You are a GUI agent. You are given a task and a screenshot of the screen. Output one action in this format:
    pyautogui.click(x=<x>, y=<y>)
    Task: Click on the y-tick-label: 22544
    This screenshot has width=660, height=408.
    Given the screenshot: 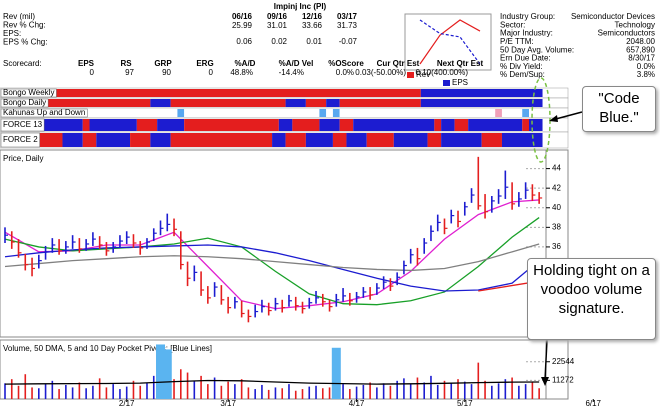 What is the action you would take?
    pyautogui.click(x=563, y=361)
    